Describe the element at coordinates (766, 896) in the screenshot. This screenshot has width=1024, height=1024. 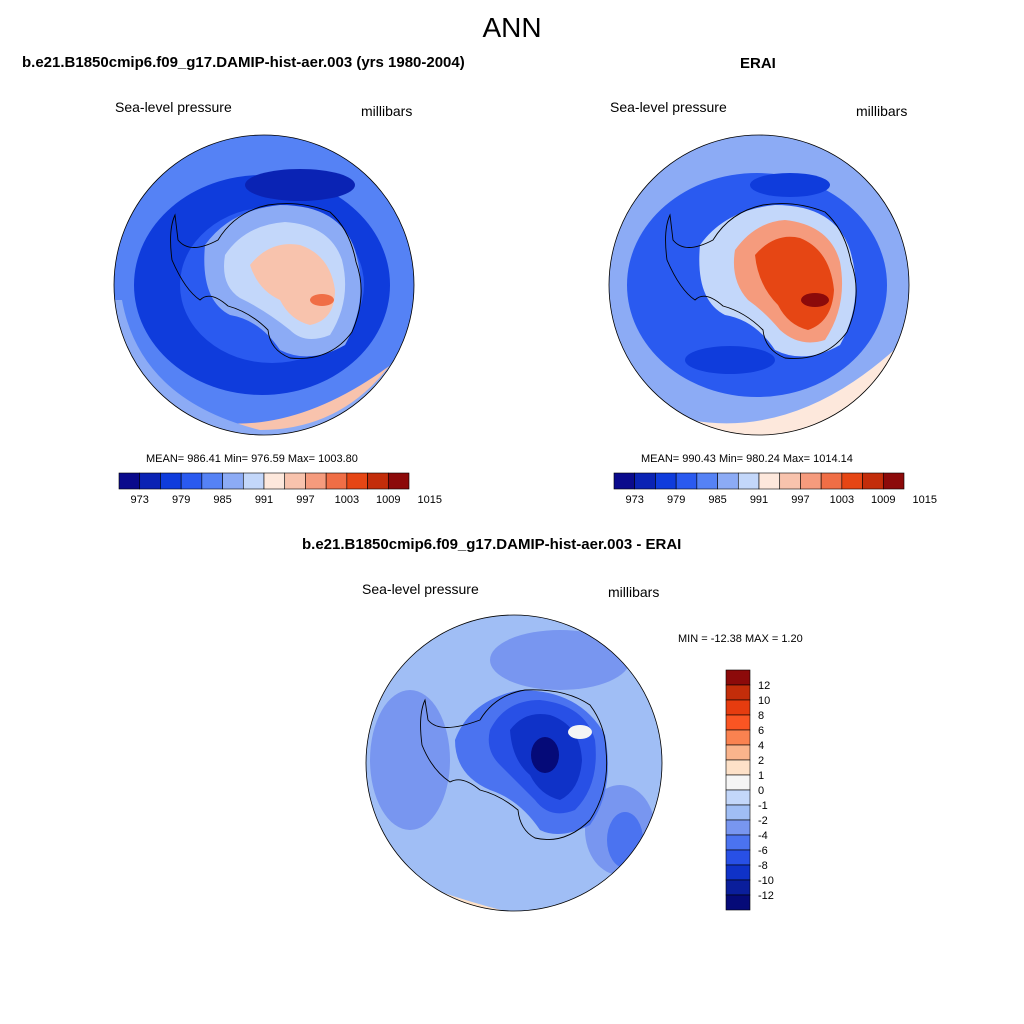
I see `colorbar-tick-label: -12` at that location.